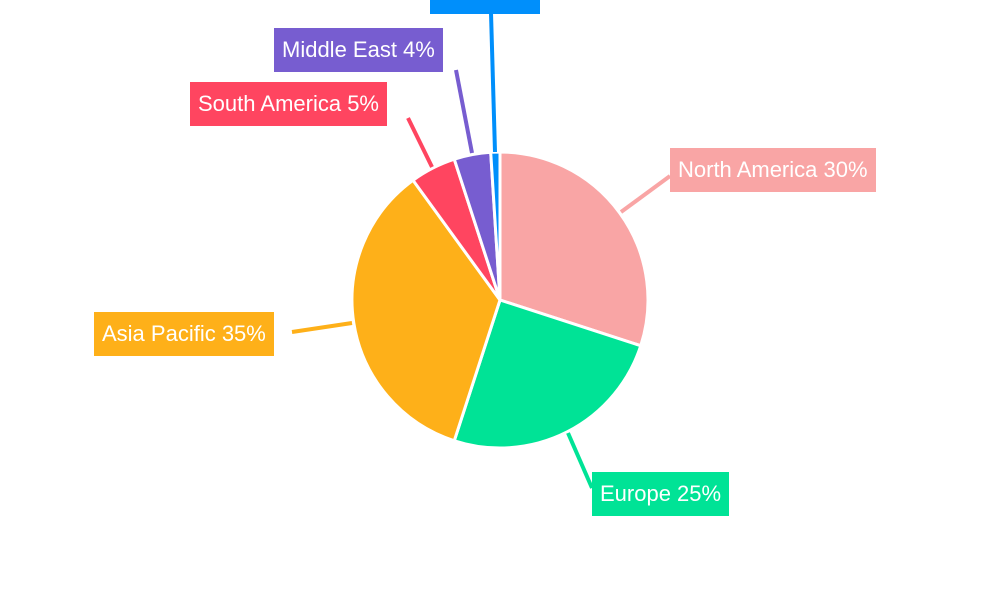 Image resolution: width=1000 pixels, height=600 pixels. Describe the element at coordinates (661, 494) in the screenshot. I see `data-label: Europe 25%` at that location.